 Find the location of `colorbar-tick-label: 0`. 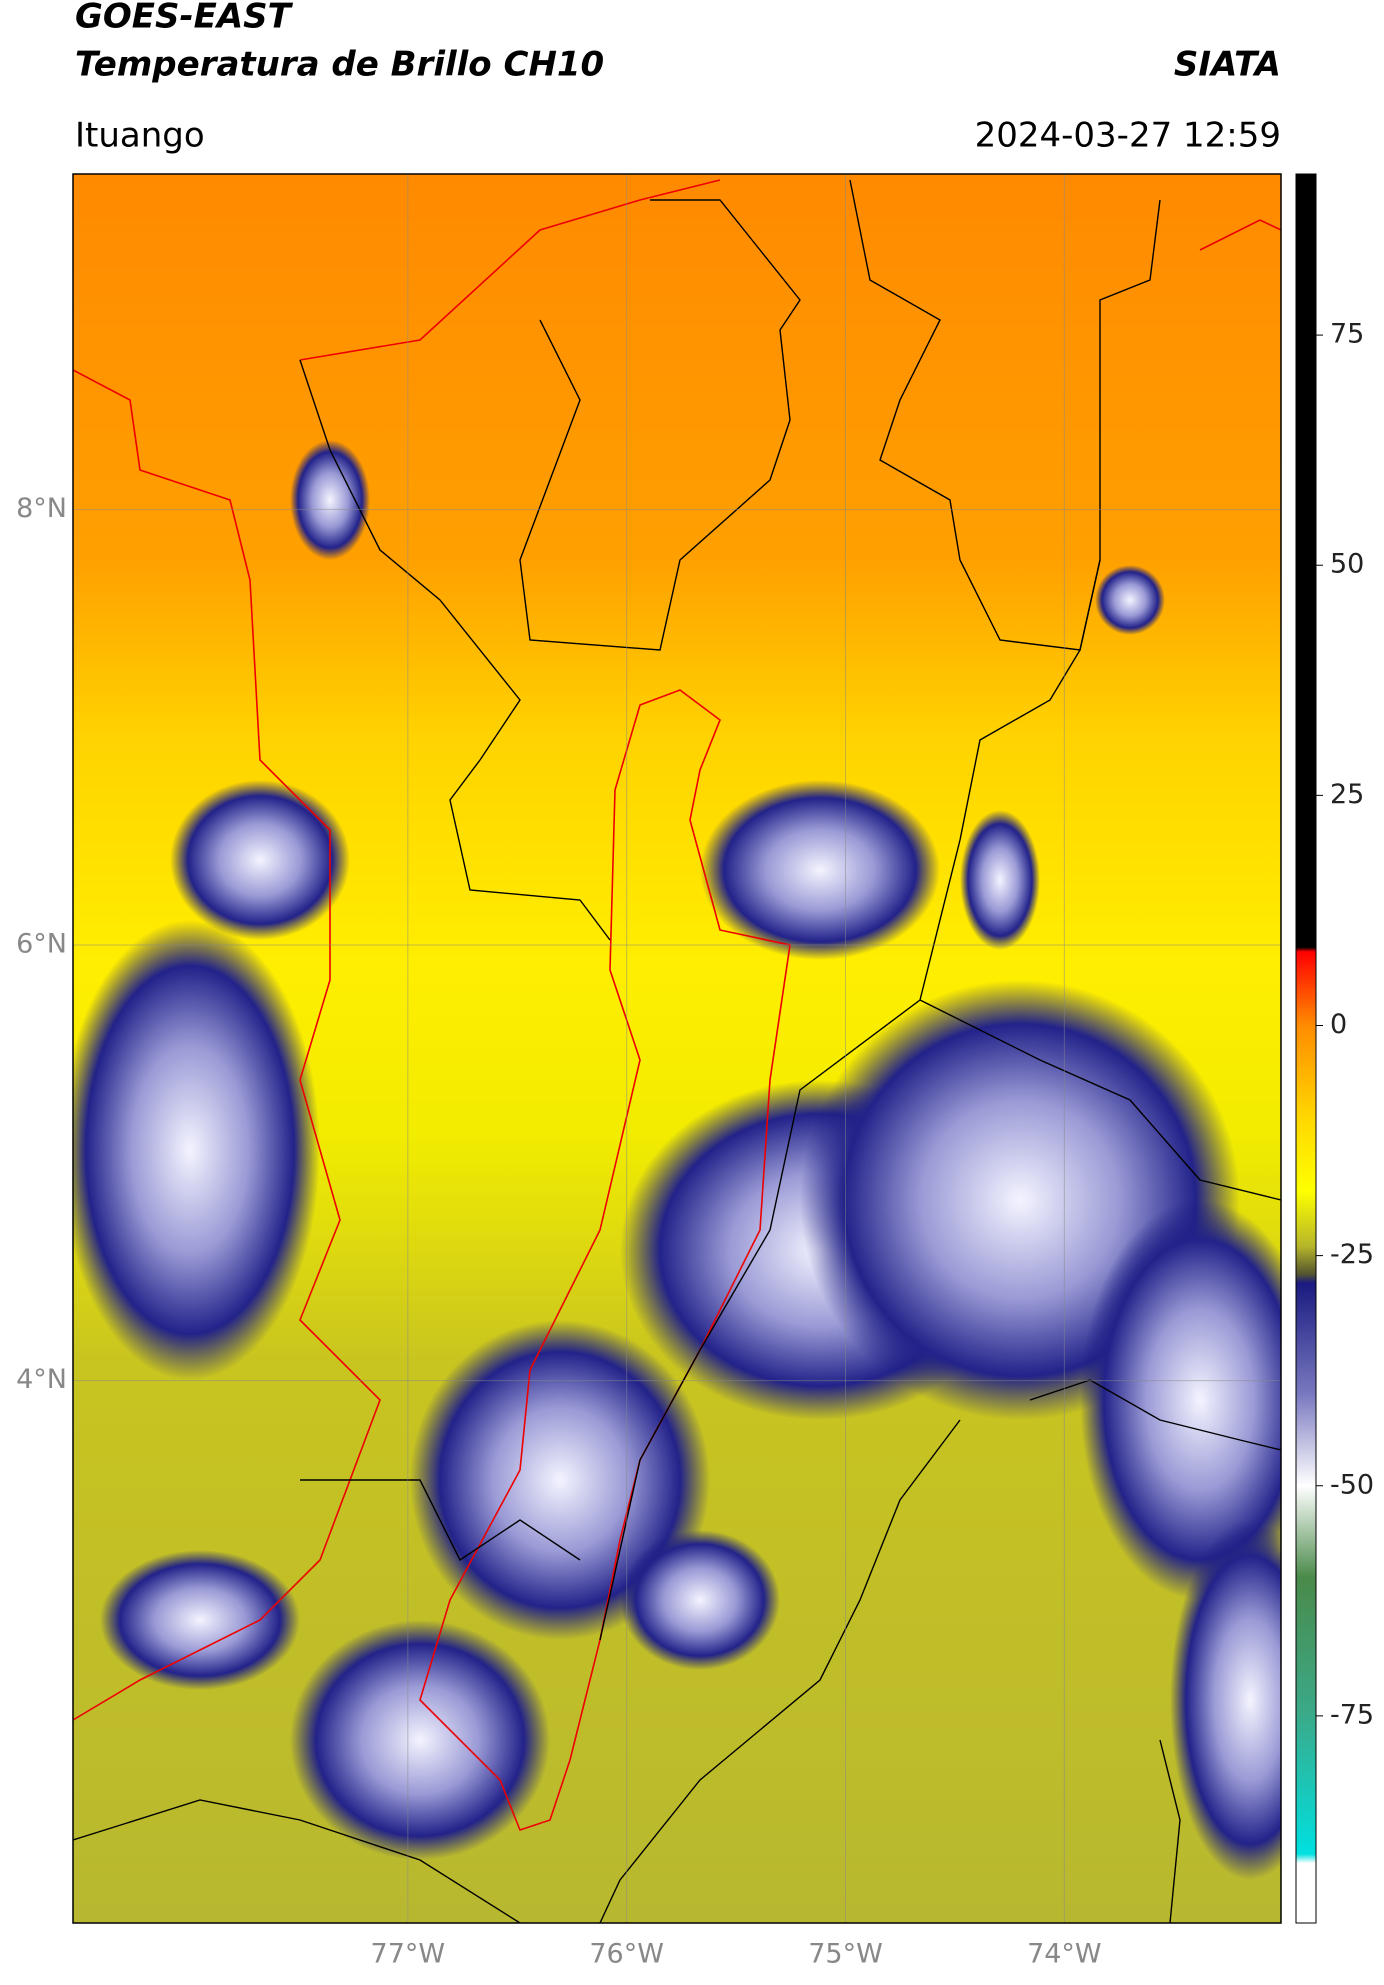

colorbar-tick-label: 0 is located at coordinates (1338, 1024).